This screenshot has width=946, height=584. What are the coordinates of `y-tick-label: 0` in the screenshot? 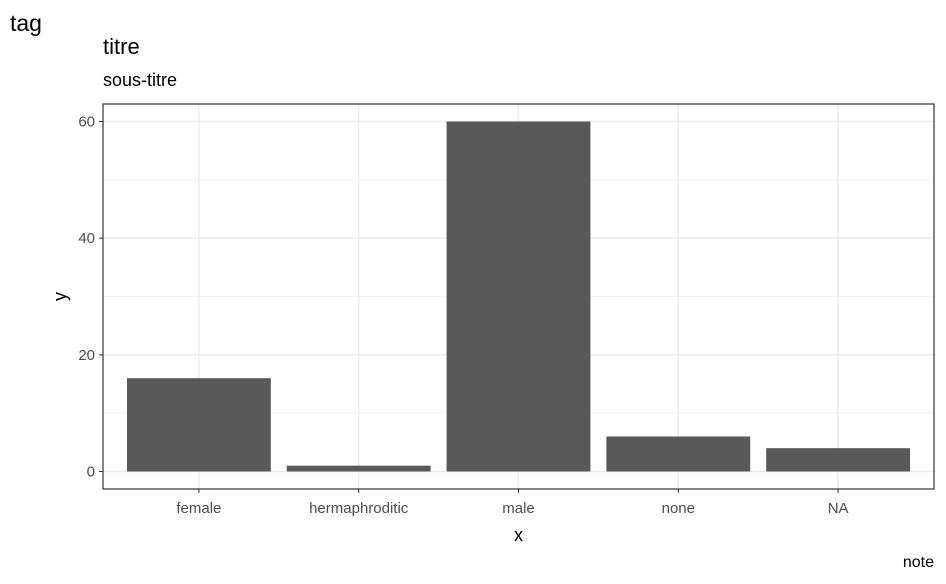 It's located at (91, 472).